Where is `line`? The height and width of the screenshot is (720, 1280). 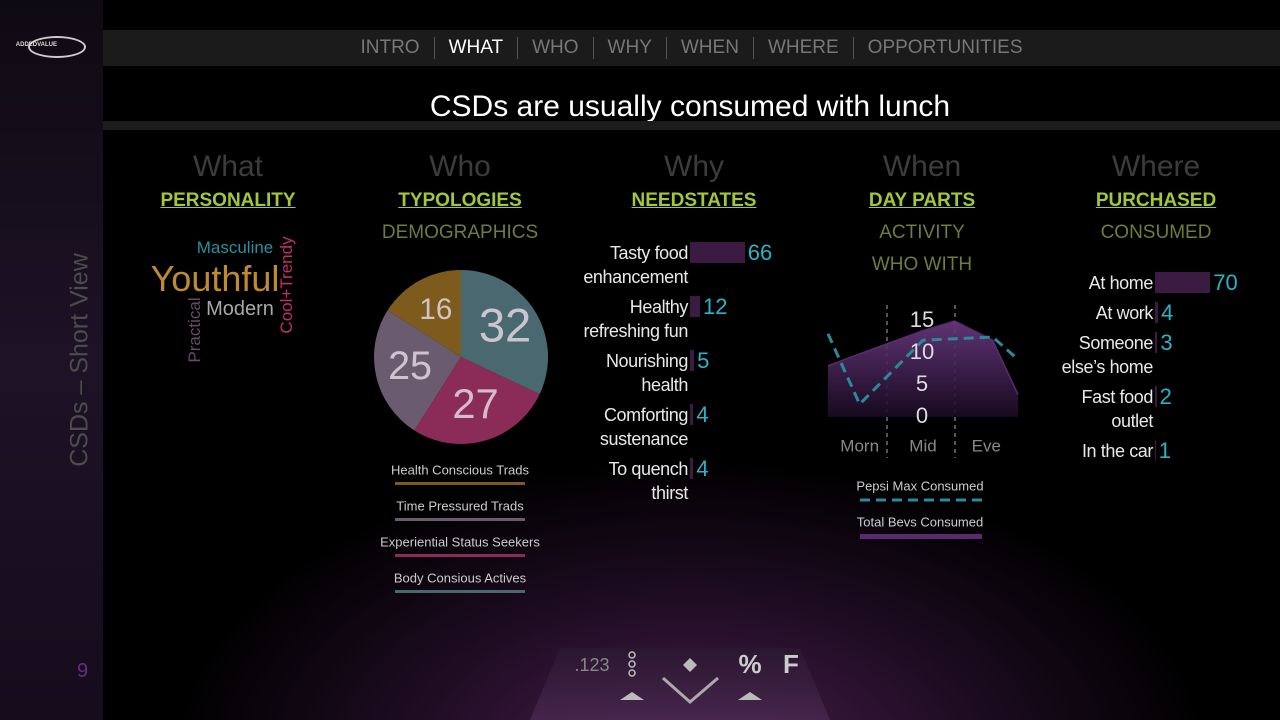
line is located at coordinates (922, 370).